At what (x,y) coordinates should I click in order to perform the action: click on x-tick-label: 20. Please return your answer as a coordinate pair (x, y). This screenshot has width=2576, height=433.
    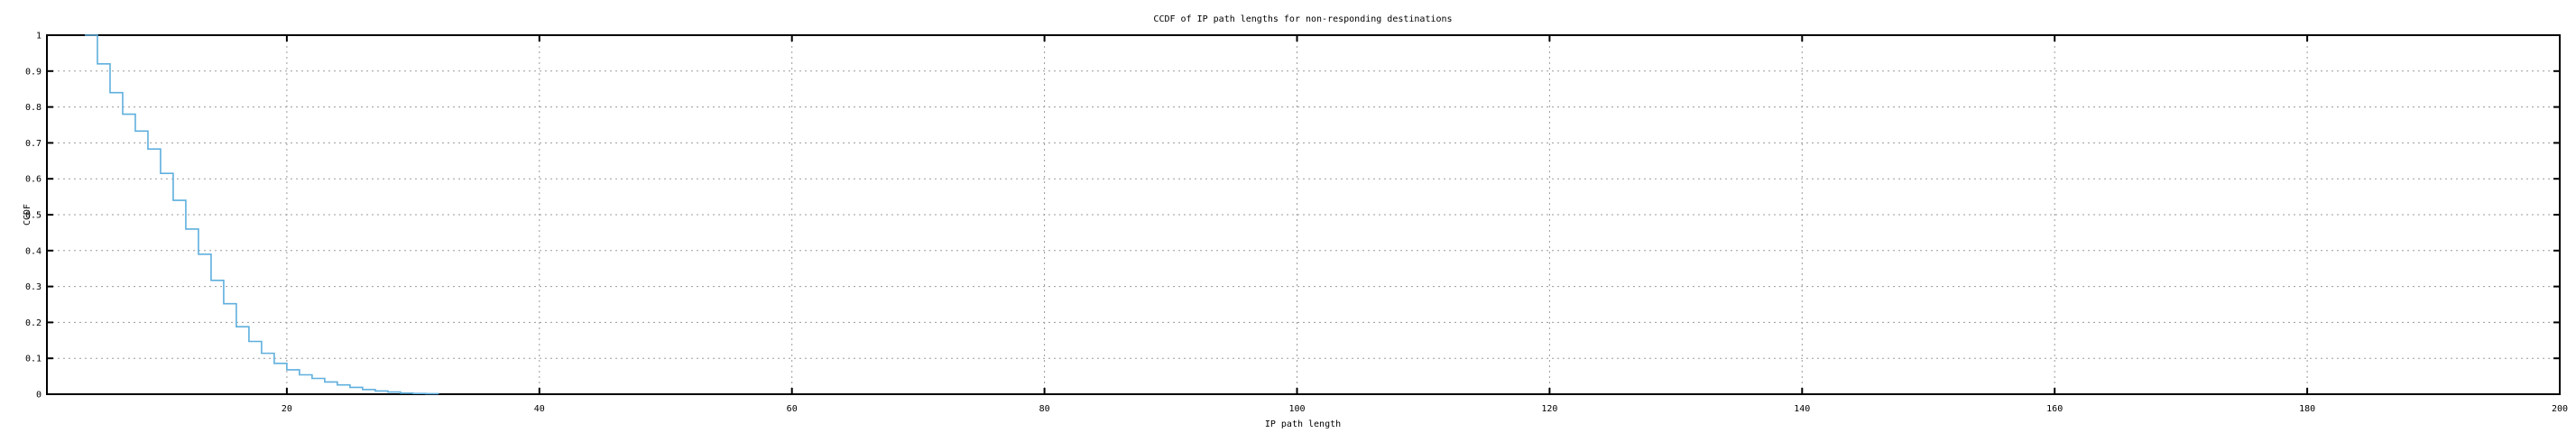
    Looking at the image, I should click on (287, 409).